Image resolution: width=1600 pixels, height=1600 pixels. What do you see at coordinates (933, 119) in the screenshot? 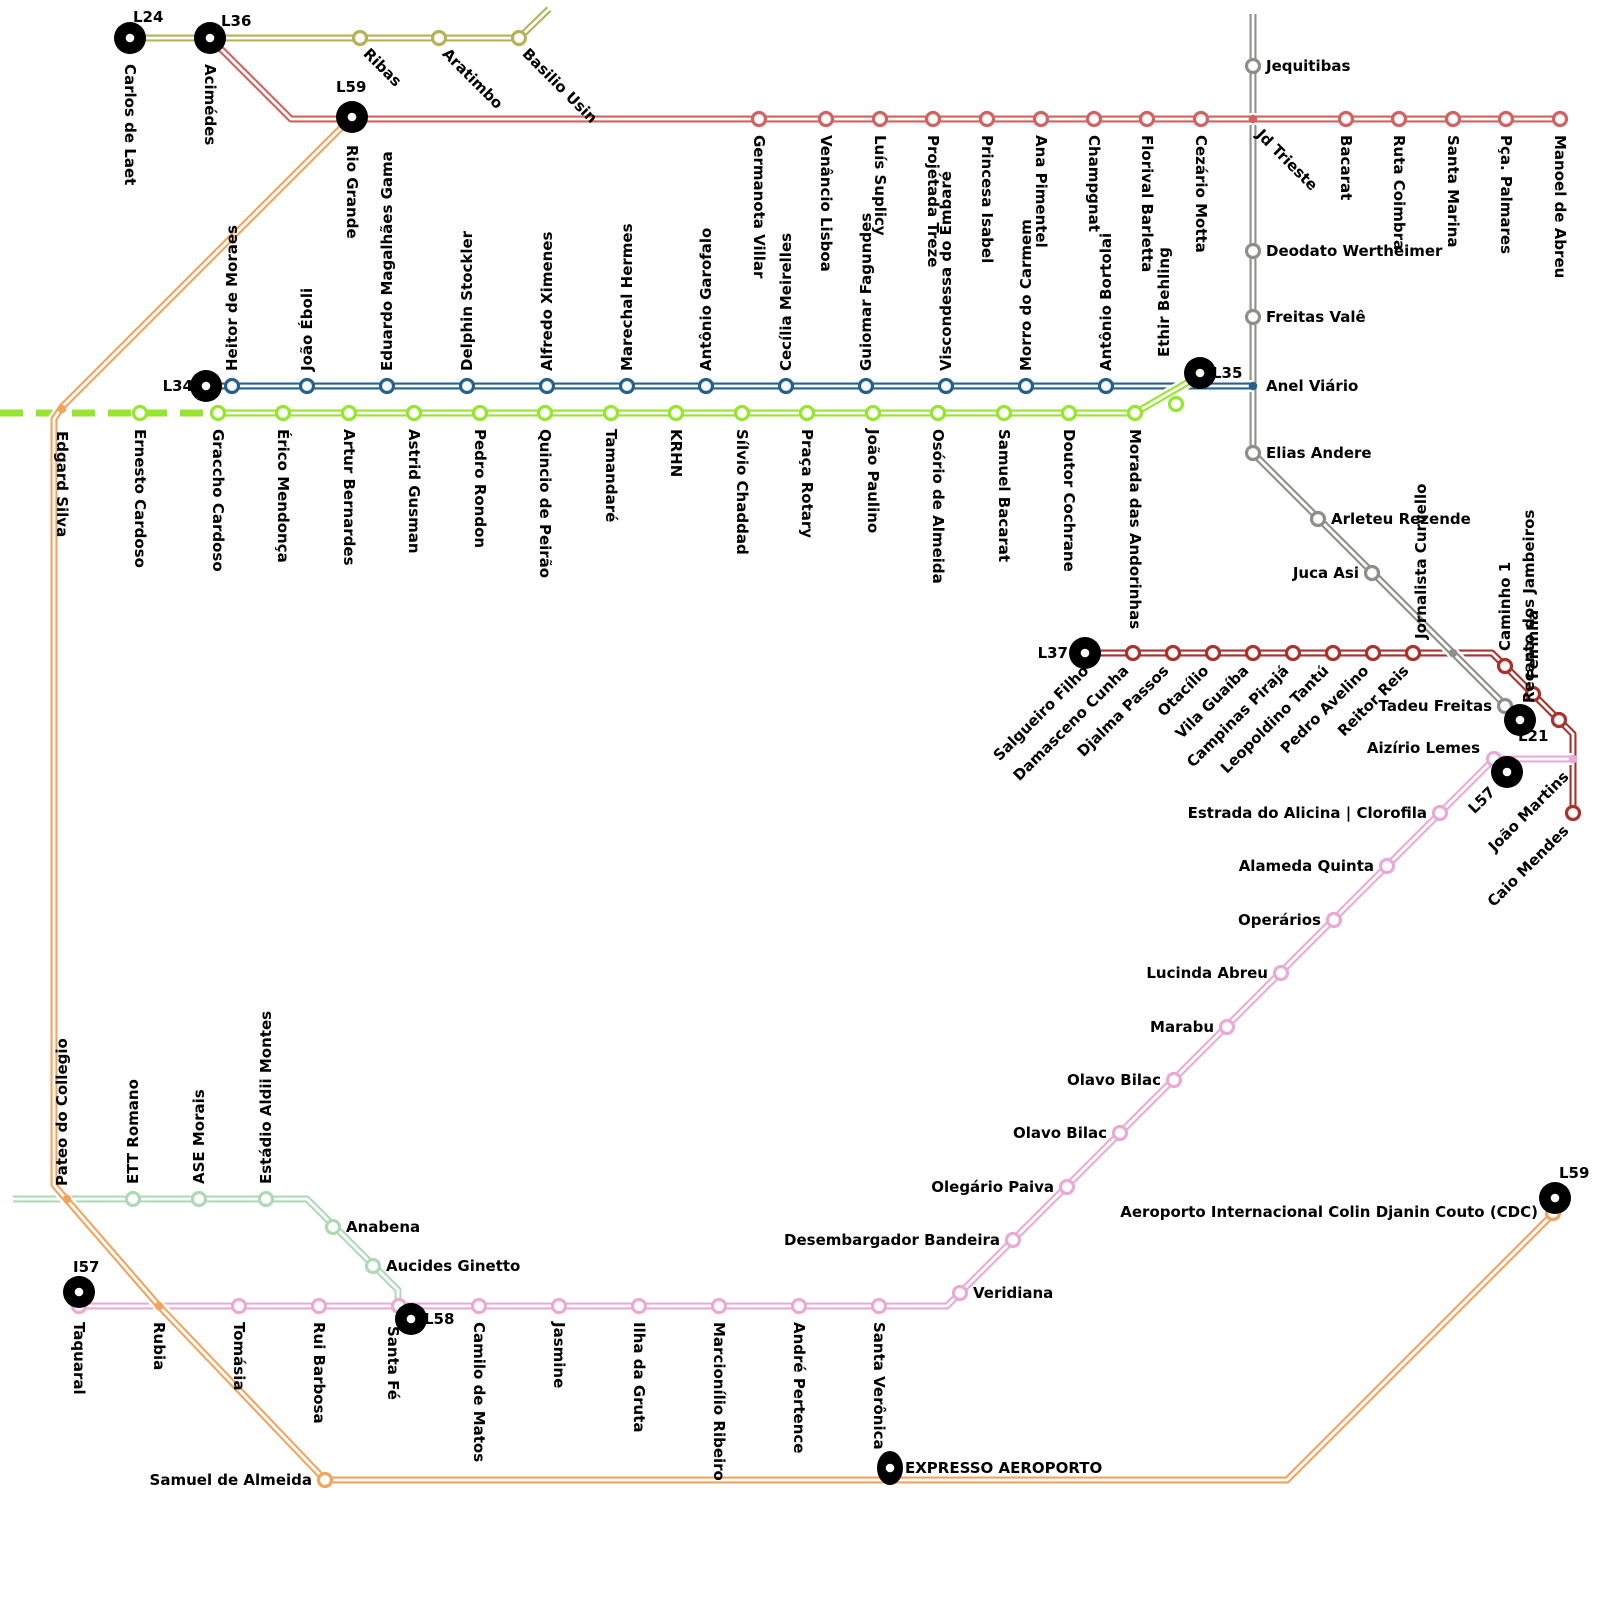
I see `station-projetada-treze` at bounding box center [933, 119].